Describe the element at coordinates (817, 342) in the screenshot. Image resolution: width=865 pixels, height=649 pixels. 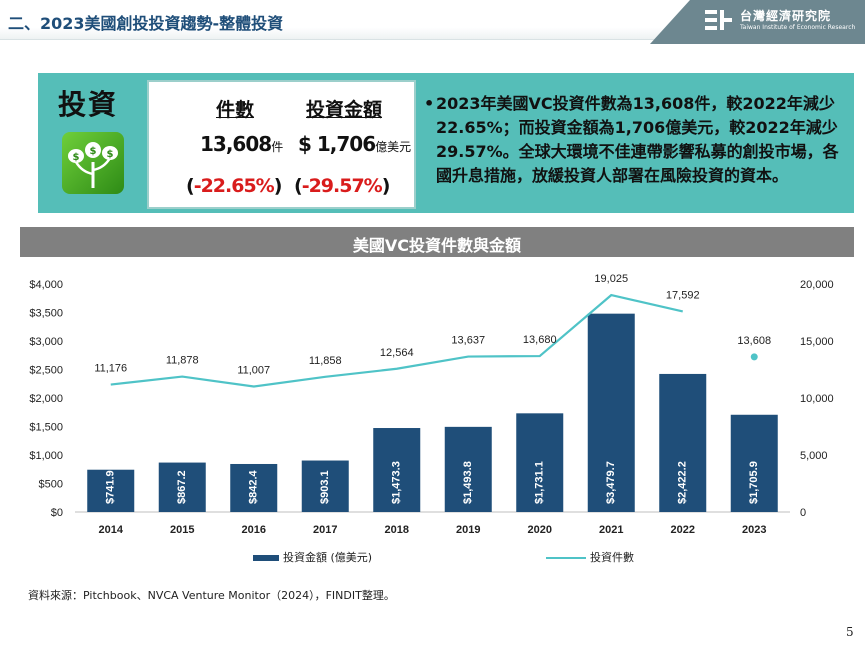
I see `right-tick-label: 15,000` at that location.